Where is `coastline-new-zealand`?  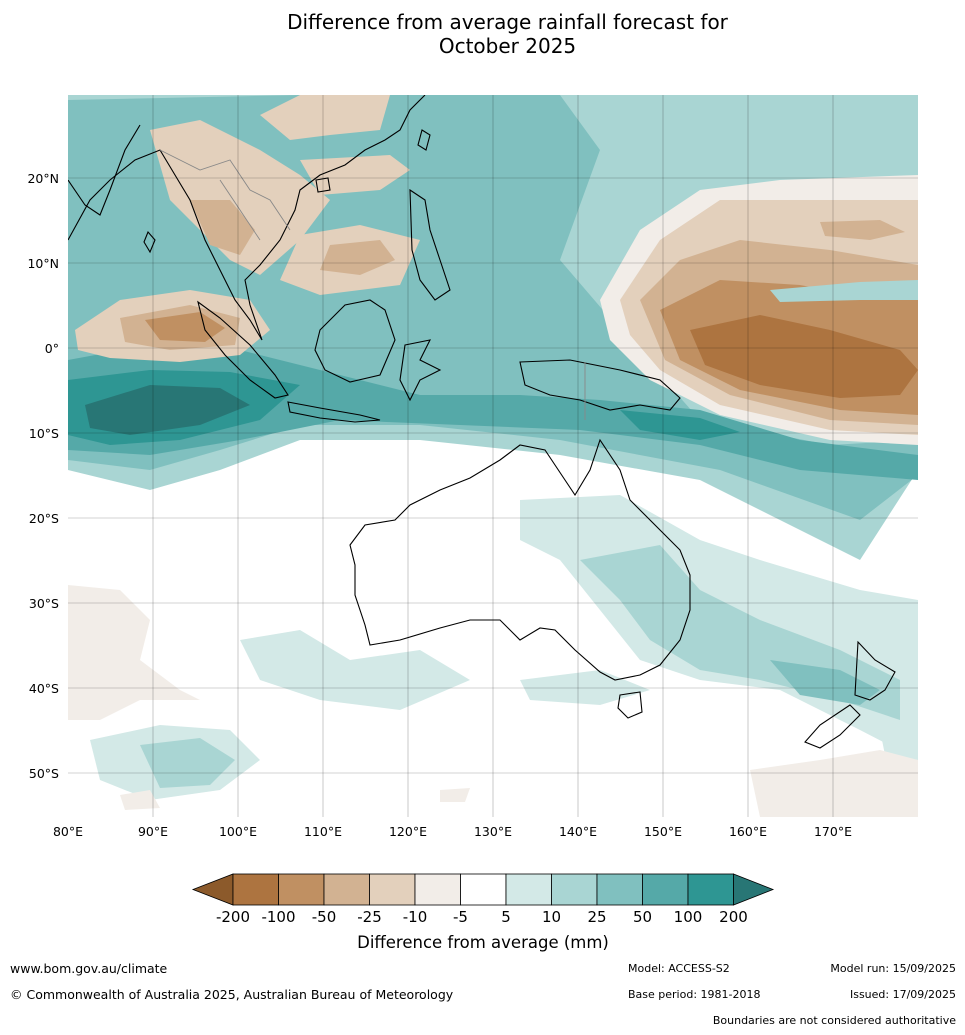
coastline-new-zealand is located at coordinates (850, 694).